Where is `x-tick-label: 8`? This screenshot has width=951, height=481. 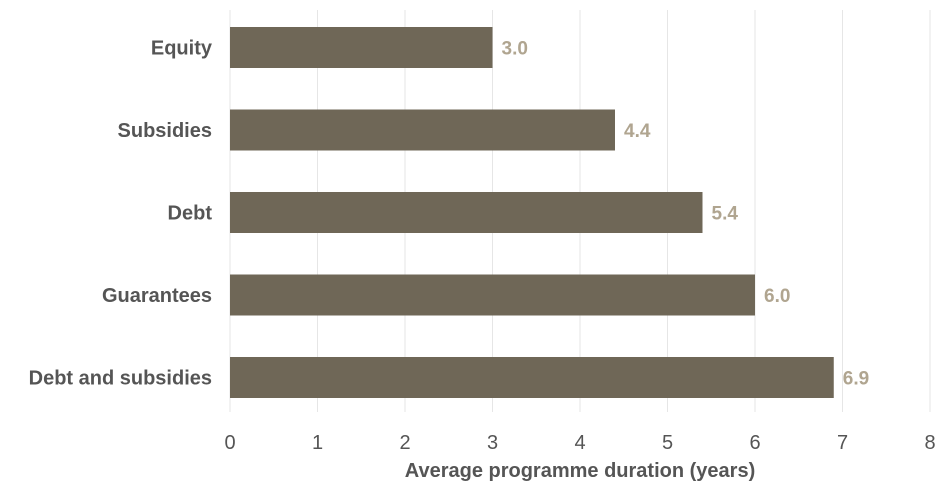
x-tick-label: 8 is located at coordinates (929, 443).